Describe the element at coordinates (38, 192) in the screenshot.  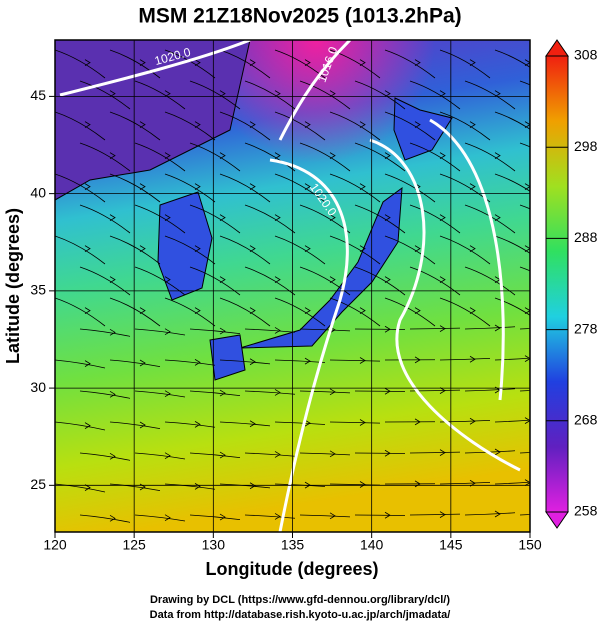
I see `y-tick-label: 40` at that location.